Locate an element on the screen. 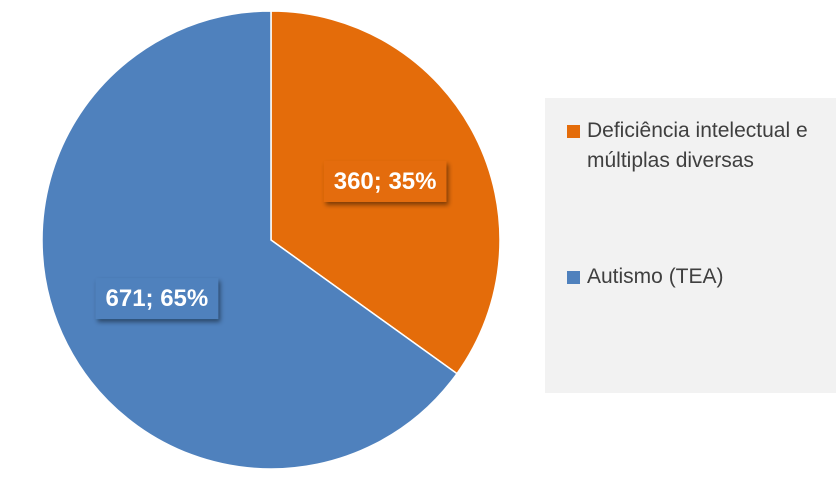 The height and width of the screenshot is (480, 836). legend-swatch-deficiencia is located at coordinates (573, 131).